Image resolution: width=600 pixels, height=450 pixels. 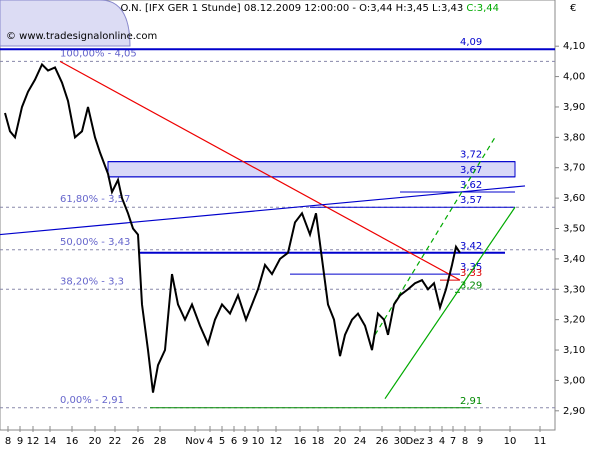 What do you see at coordinates (115, 441) in the screenshot?
I see `x-tick-label: 22` at bounding box center [115, 441].